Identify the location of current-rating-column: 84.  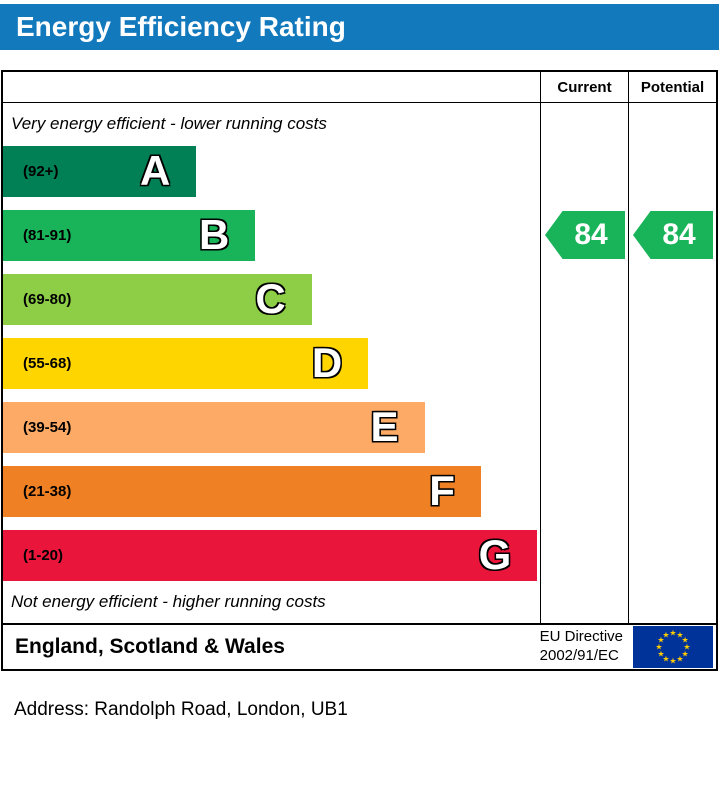
(584, 363).